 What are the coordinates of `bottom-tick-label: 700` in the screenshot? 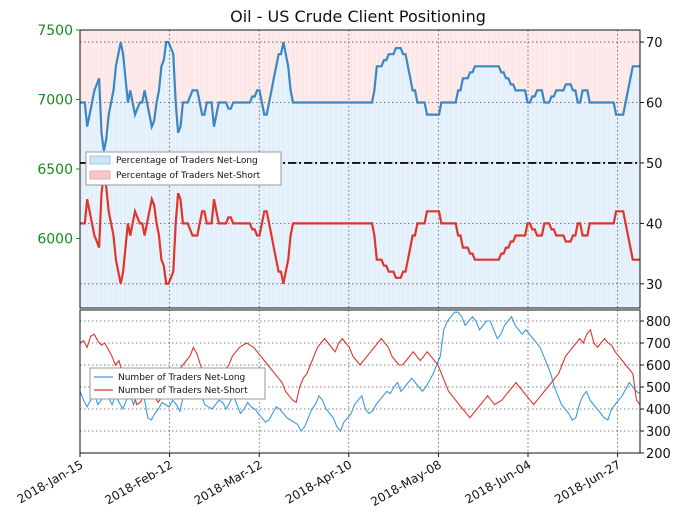 It's located at (658, 344).